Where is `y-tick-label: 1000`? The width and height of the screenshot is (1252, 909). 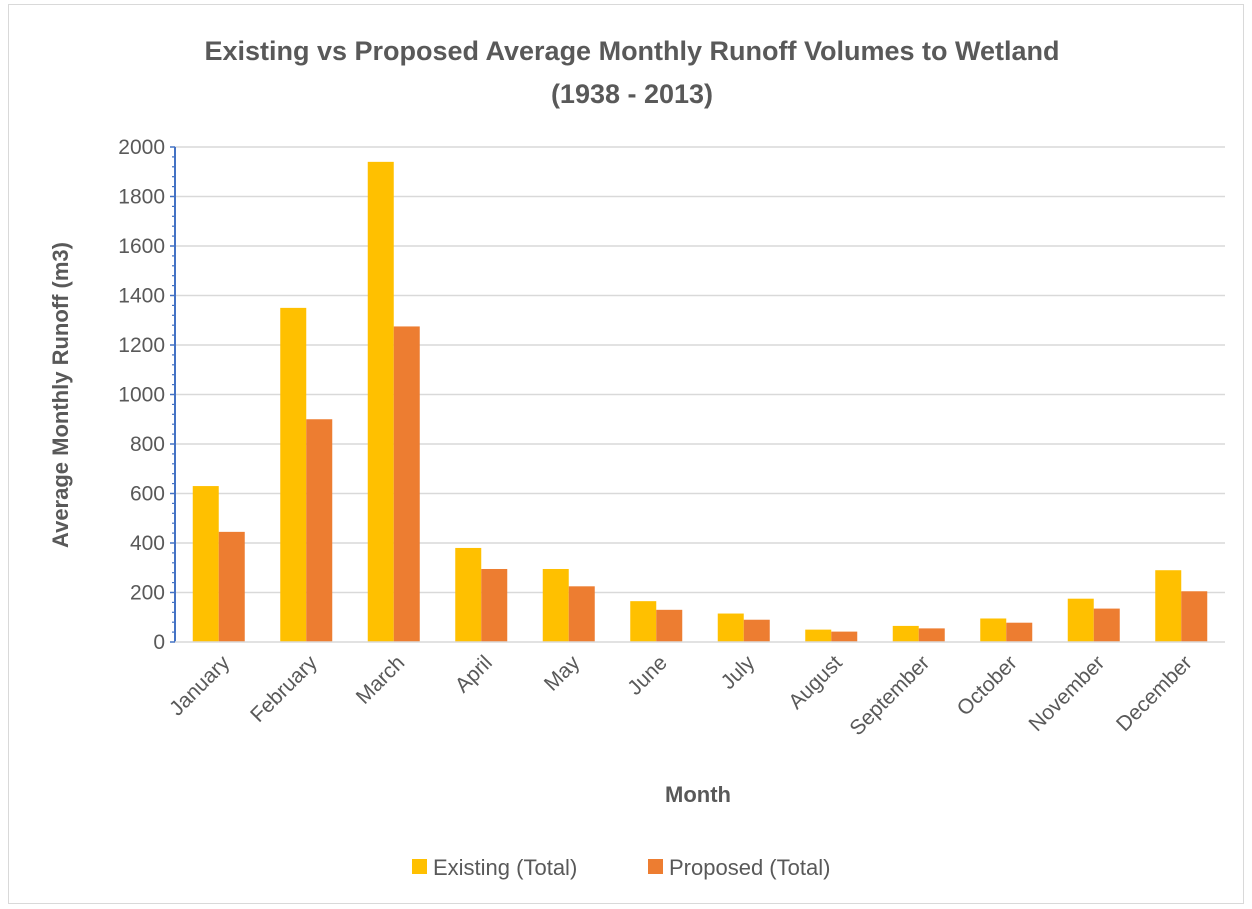
y-tick-label: 1000 is located at coordinates (141, 395).